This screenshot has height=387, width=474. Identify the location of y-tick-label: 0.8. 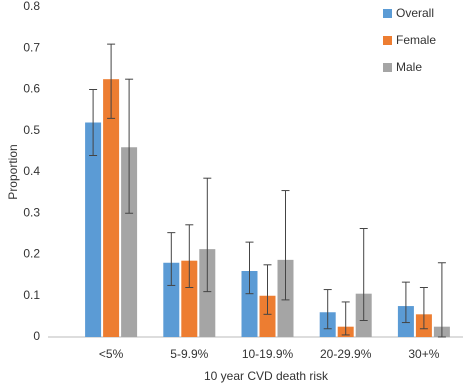
(31, 6).